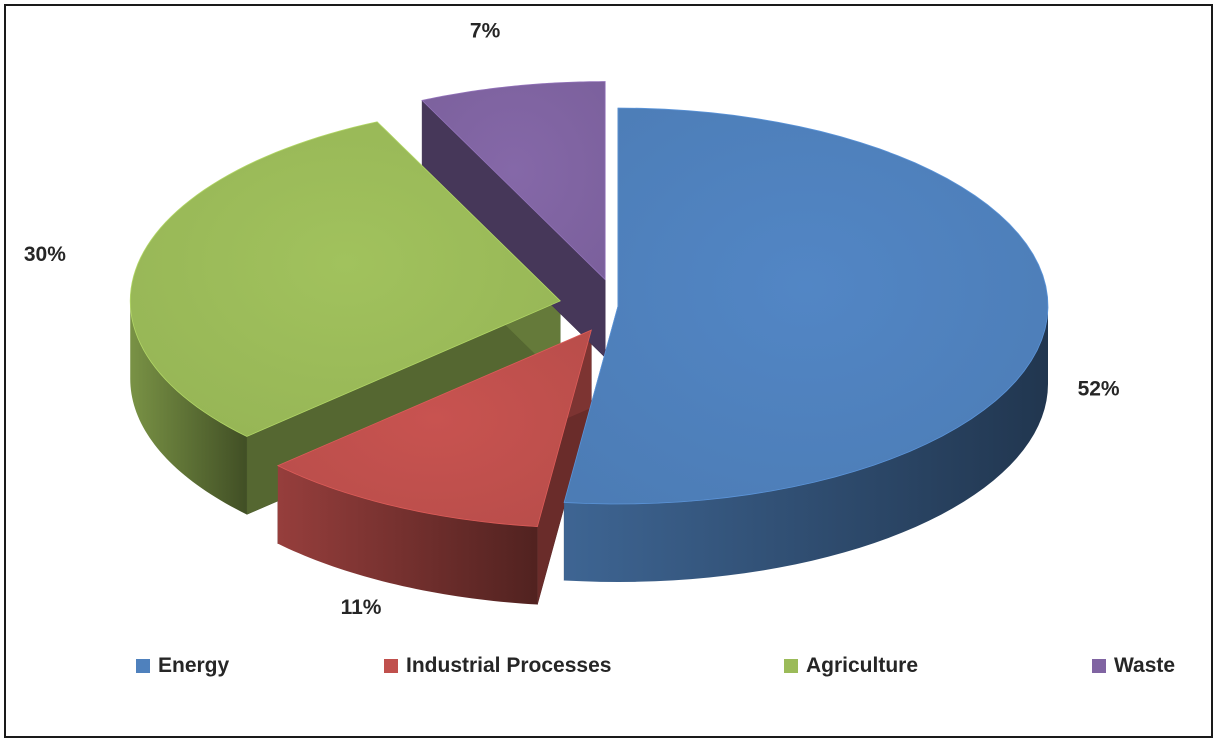  I want to click on legend-item-energy: Energy, so click(182, 666).